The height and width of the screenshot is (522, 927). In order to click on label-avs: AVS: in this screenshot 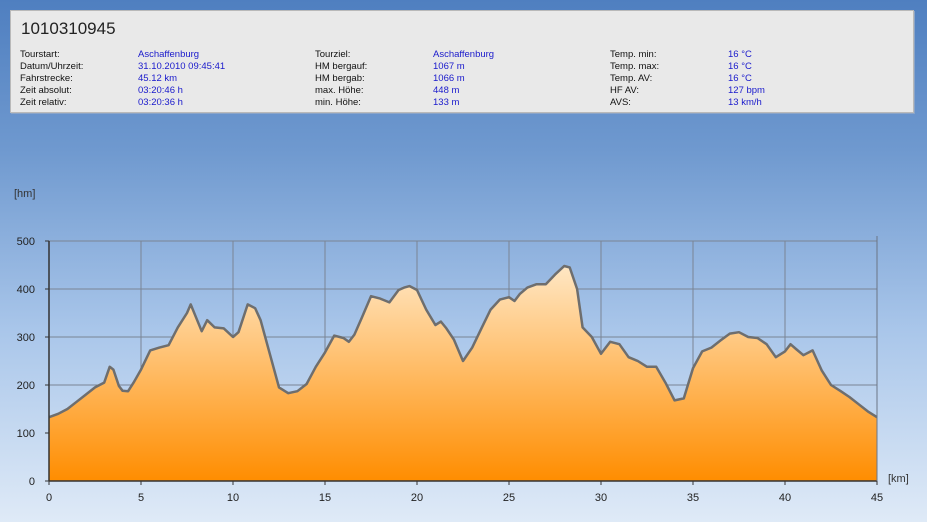, I will do `click(620, 102)`.